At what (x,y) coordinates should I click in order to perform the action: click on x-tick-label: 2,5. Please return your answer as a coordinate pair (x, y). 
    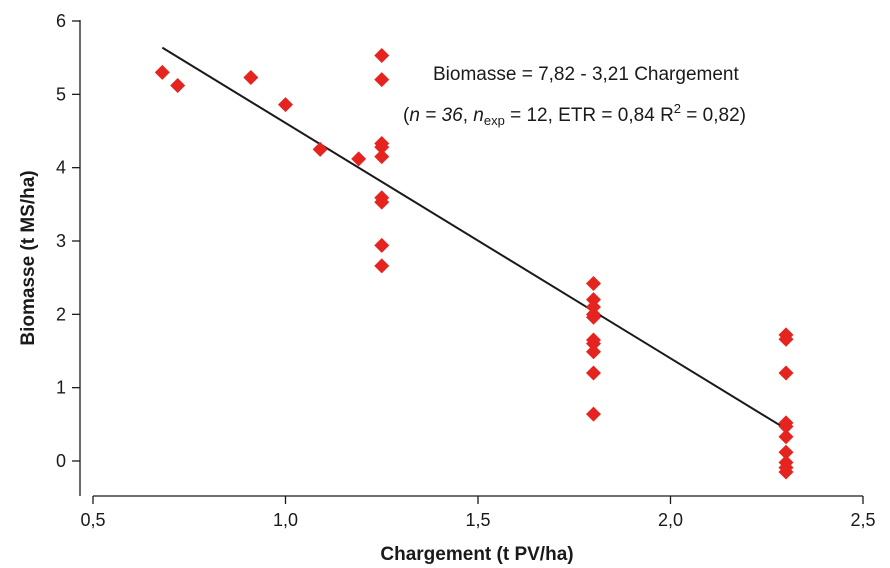
    Looking at the image, I should click on (862, 520).